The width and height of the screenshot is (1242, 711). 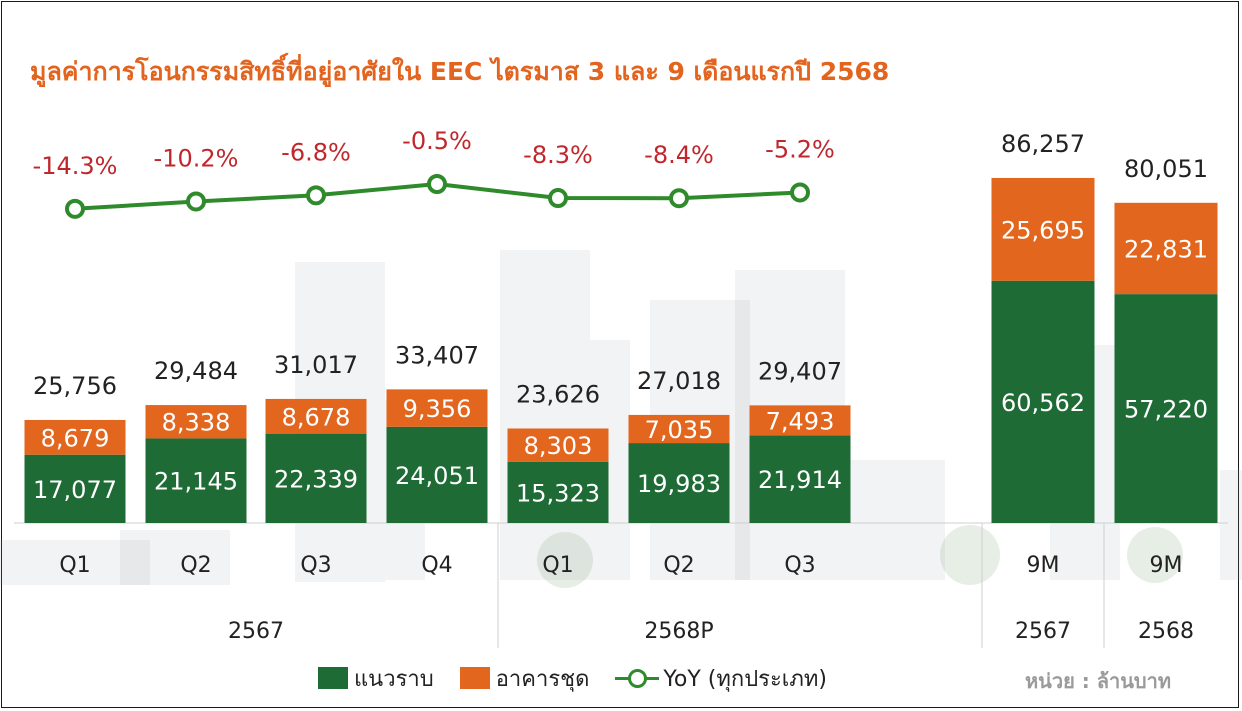 I want to click on legend-swatch-low-rise, so click(x=333, y=678).